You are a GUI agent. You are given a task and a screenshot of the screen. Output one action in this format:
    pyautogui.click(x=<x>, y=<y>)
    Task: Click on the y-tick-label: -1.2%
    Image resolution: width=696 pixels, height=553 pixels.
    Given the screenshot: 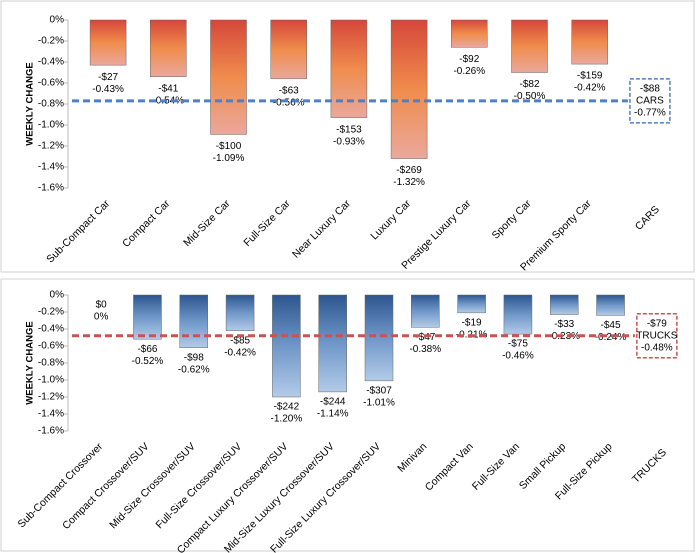 What is the action you would take?
    pyautogui.click(x=51, y=146)
    